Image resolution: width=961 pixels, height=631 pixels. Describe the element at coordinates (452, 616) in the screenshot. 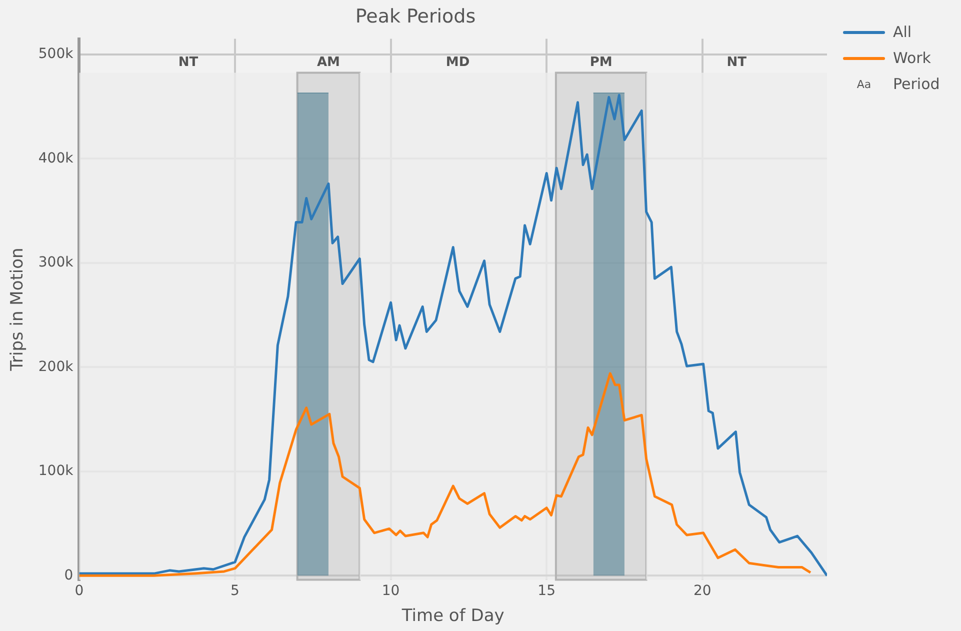

I see `x-axis-title: Time of Day` at that location.